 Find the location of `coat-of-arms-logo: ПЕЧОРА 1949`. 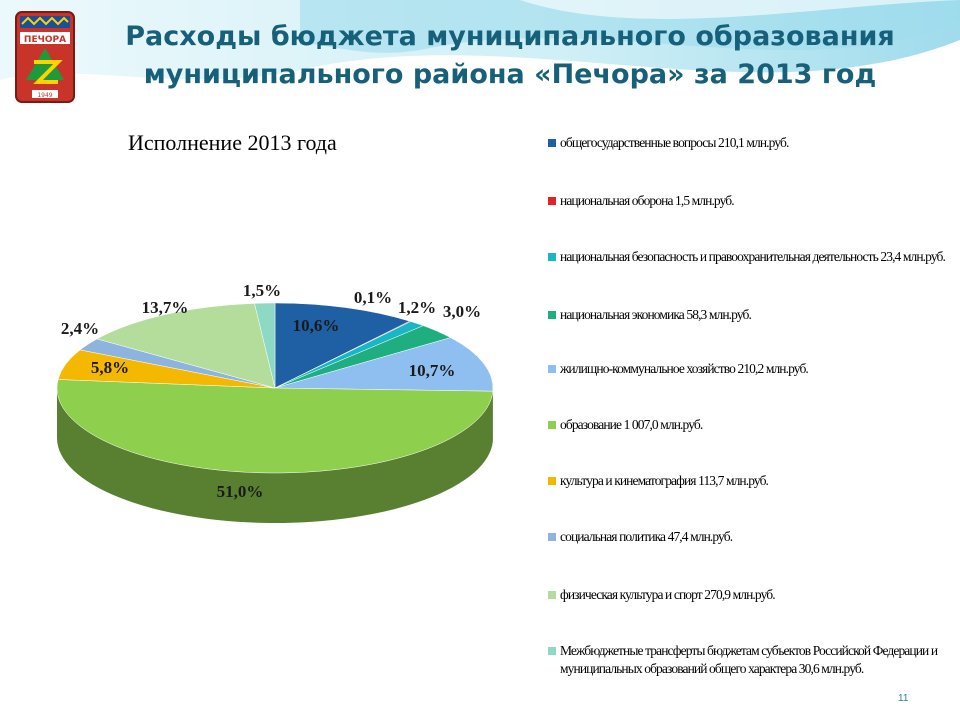

coat-of-arms-logo: ПЕЧОРА 1949 is located at coordinates (45, 57).